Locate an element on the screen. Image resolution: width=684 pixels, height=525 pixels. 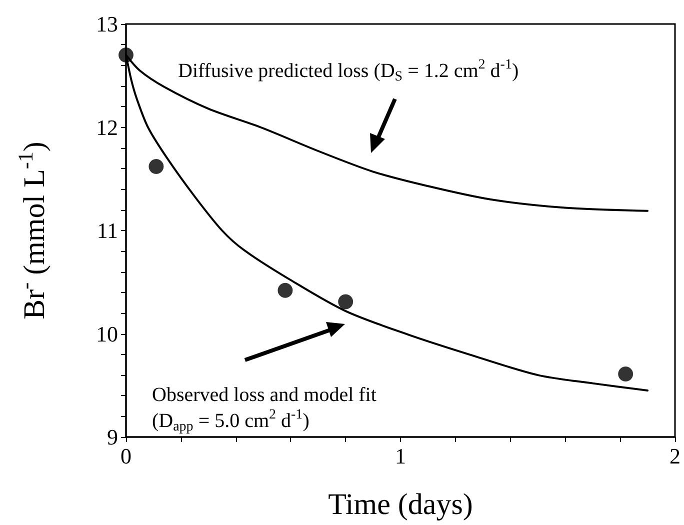
y-tick-label: 9 is located at coordinates (112, 437).